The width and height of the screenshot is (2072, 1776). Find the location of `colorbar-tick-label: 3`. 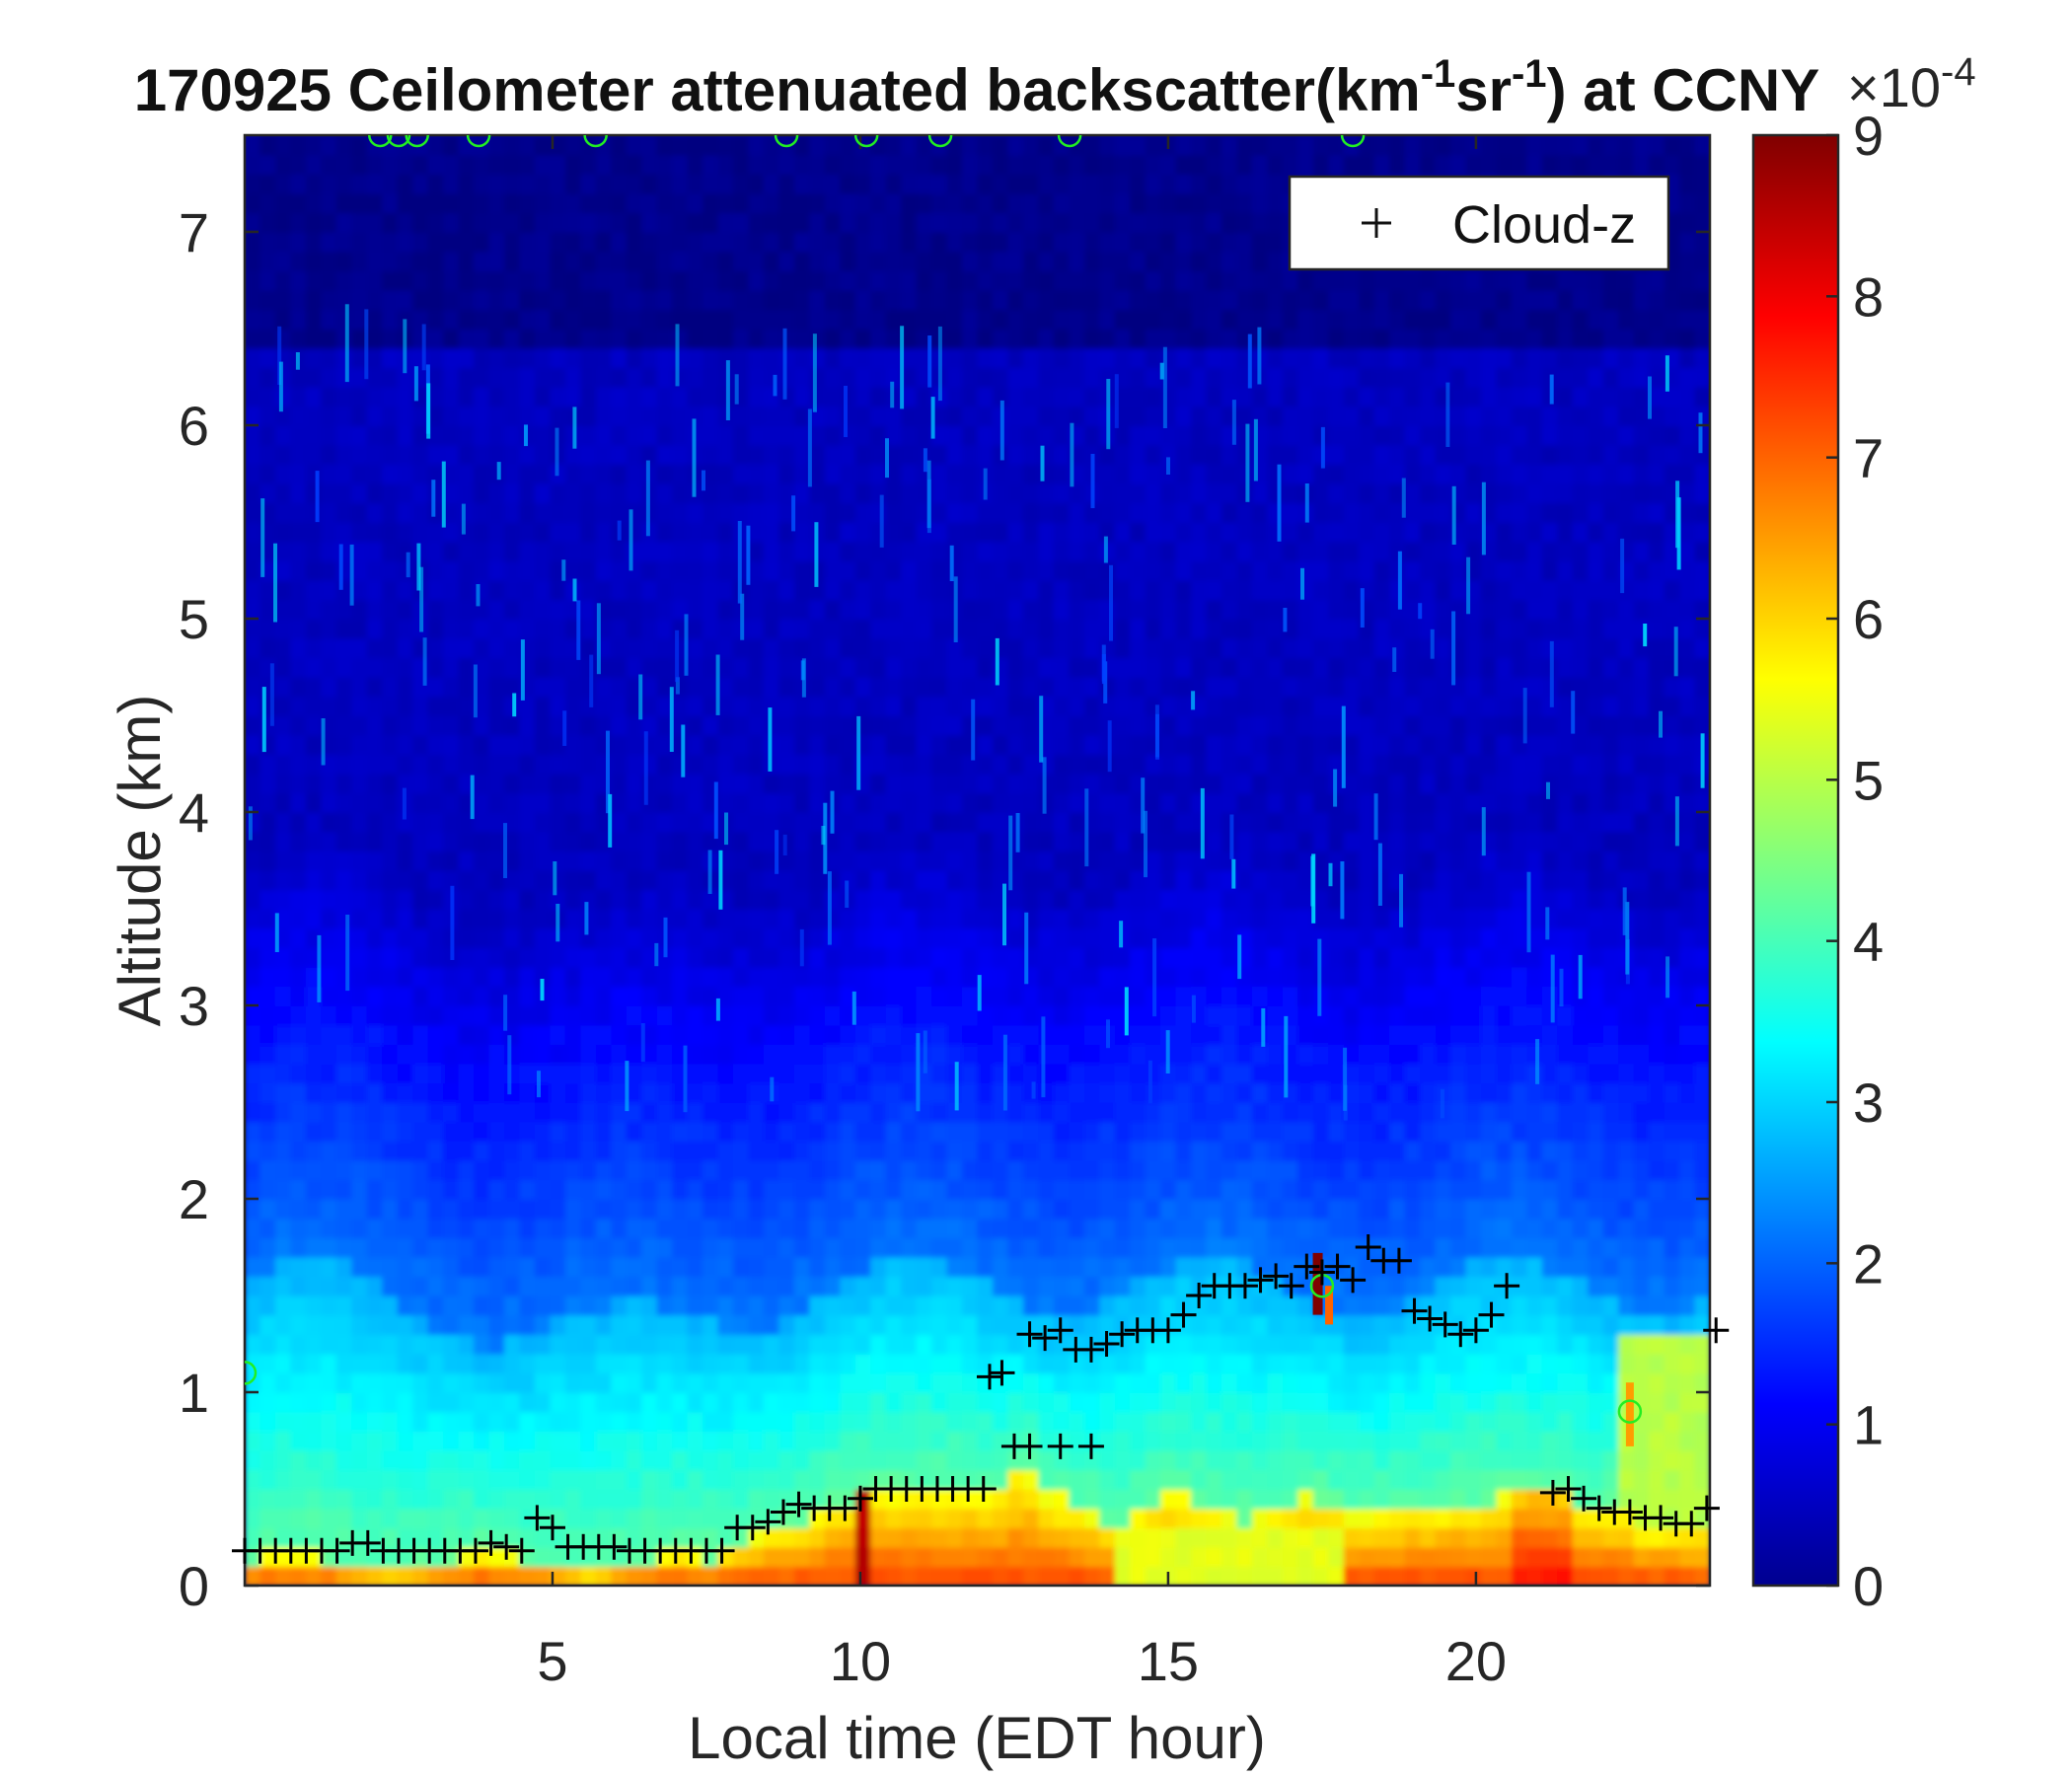

colorbar-tick-label: 3 is located at coordinates (1869, 1103).